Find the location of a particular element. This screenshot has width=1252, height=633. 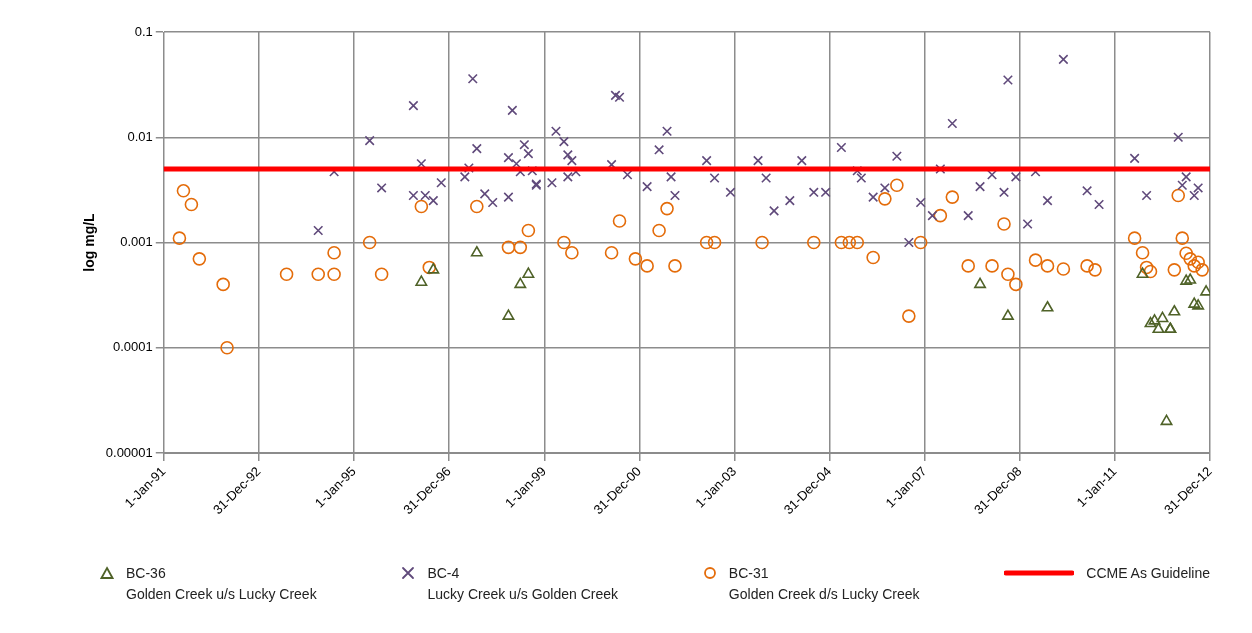

legend-label: BC-4 Lucky Creek u/s Golden Creek is located at coordinates (523, 584).